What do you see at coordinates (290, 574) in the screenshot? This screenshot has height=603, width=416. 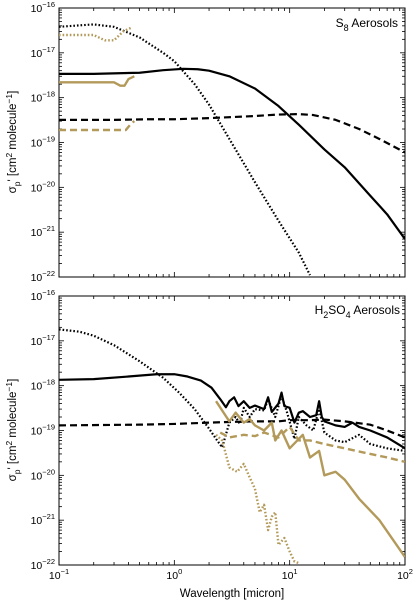 I see `x-tick-label: 10¹` at bounding box center [290, 574].